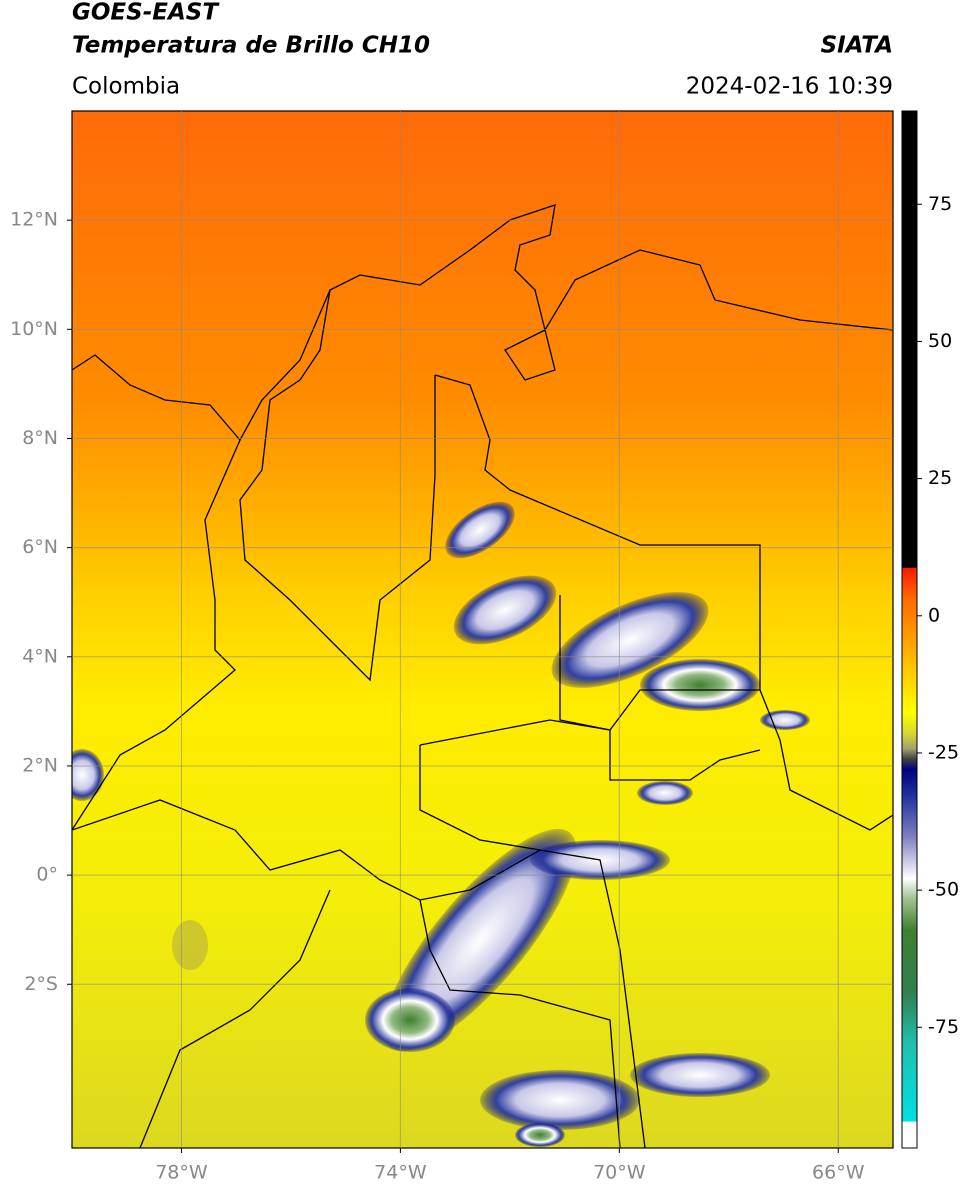 Image resolution: width=966 pixels, height=1194 pixels. I want to click on datetime: 2024-02-16 10:39, so click(789, 87).